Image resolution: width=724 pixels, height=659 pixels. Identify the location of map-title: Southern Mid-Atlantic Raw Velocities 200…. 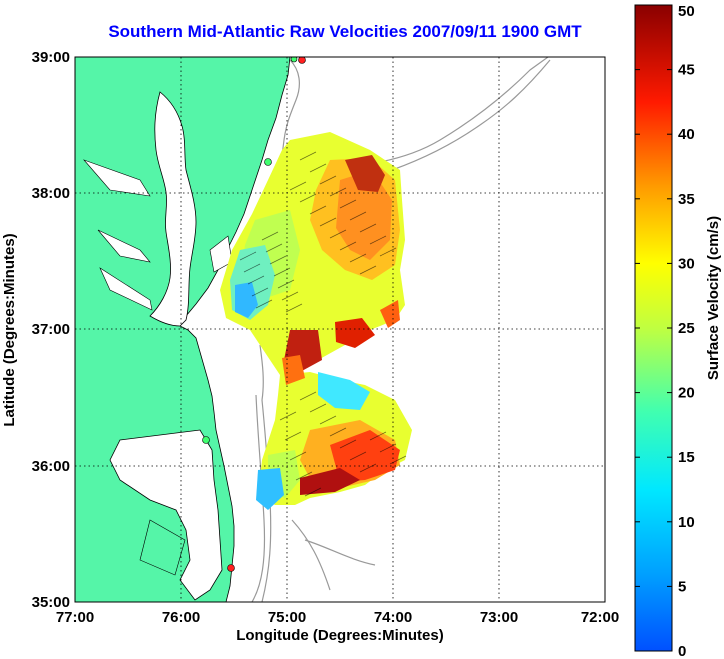
(345, 31).